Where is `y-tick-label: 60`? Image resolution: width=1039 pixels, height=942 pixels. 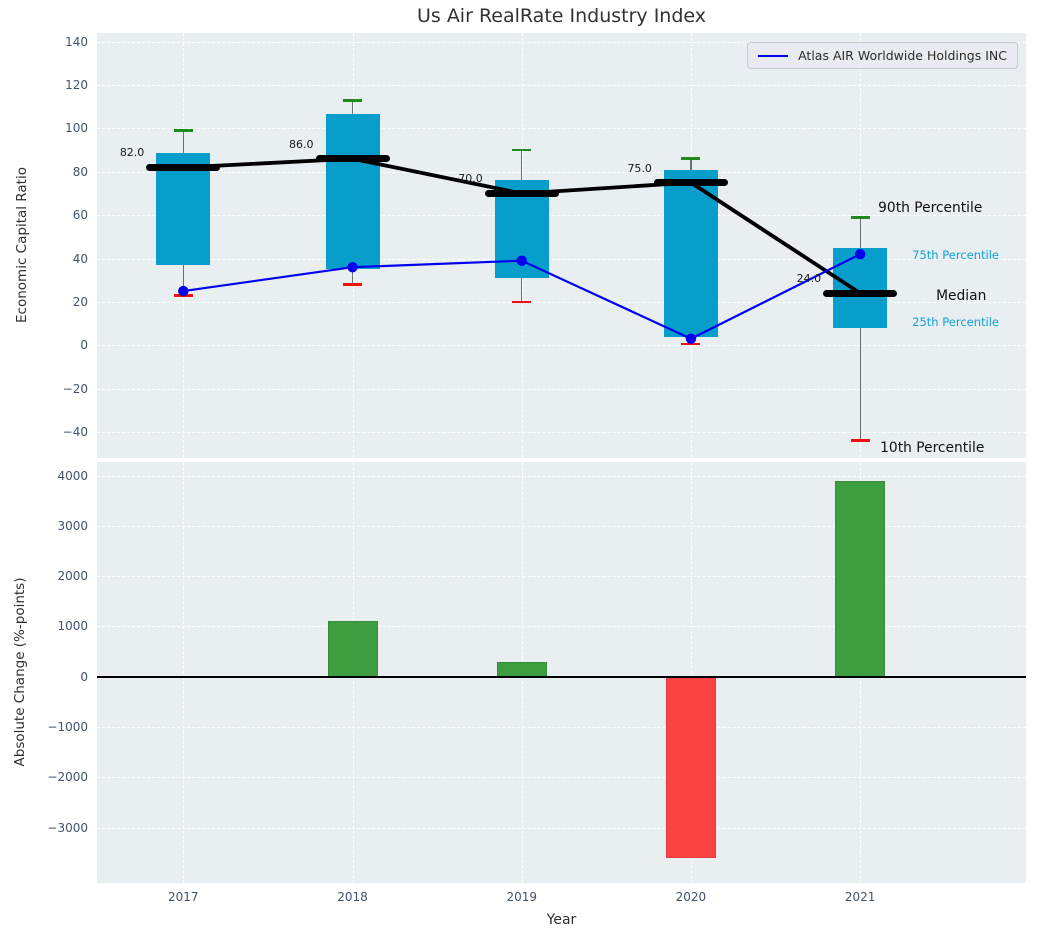
y-tick-label: 60 is located at coordinates (80, 215).